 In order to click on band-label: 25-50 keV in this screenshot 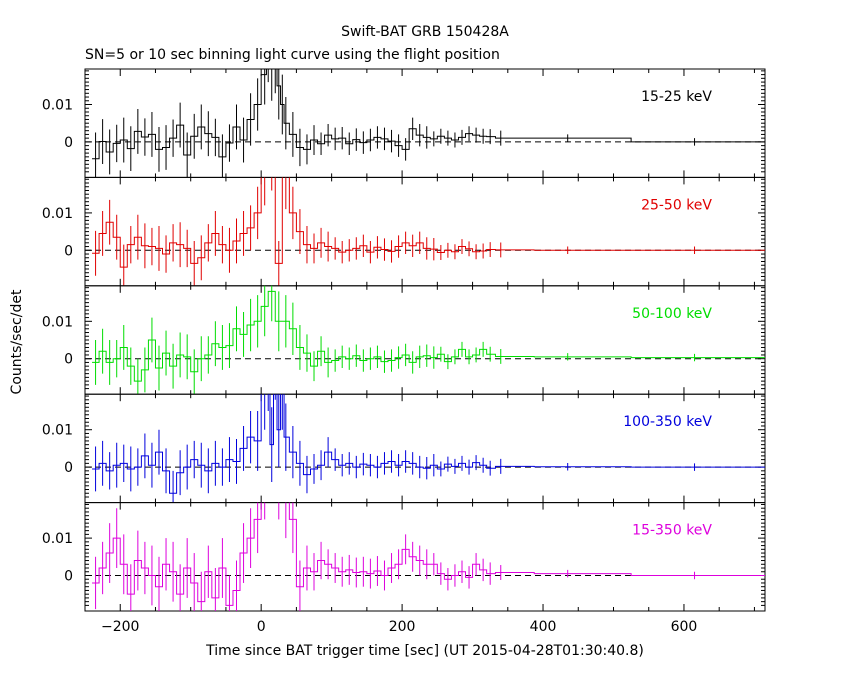, I will do `click(676, 205)`.